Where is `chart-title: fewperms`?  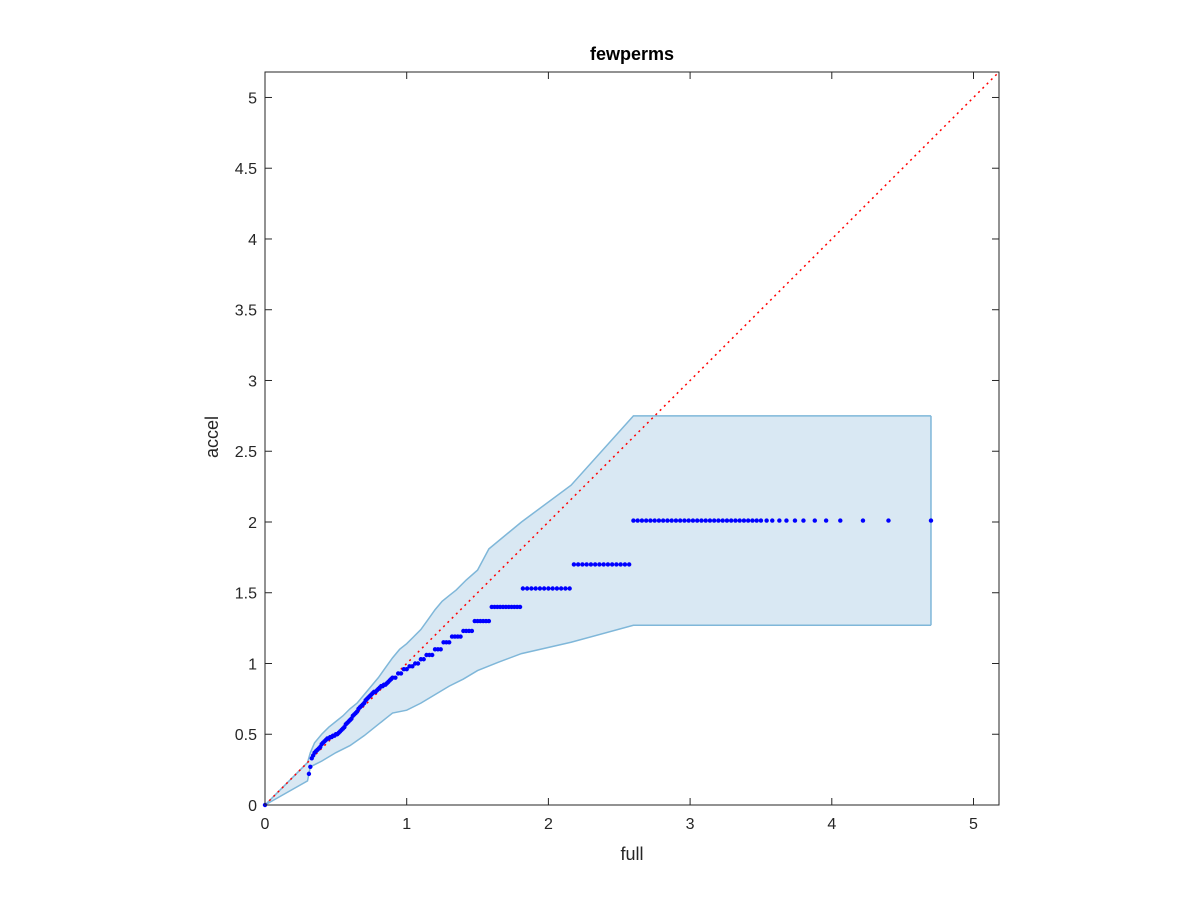
chart-title: fewperms is located at coordinates (632, 54).